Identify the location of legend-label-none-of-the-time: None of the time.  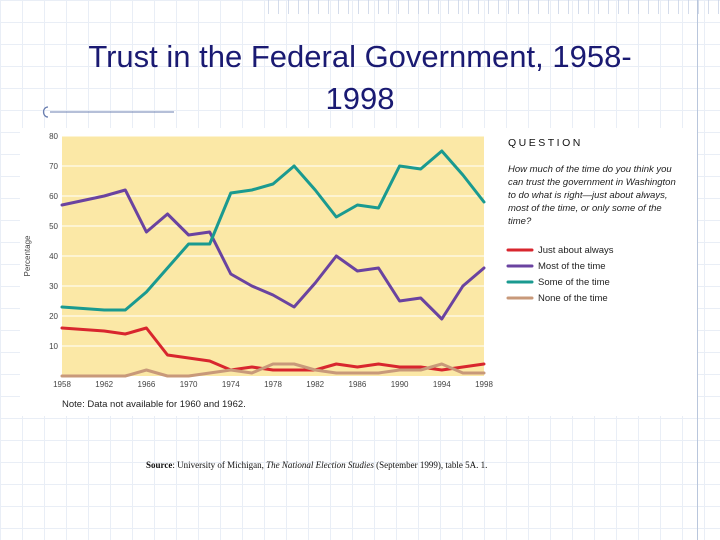
(573, 298).